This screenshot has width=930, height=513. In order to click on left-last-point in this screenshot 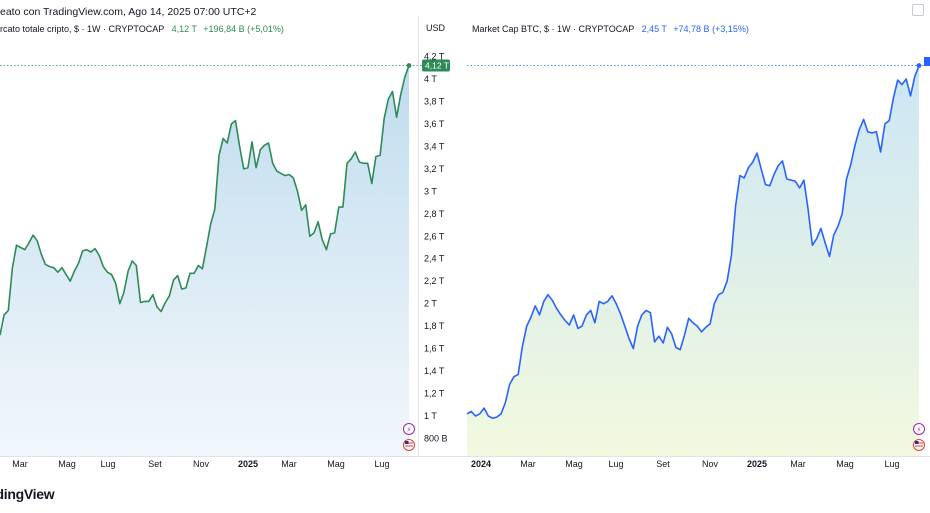, I will do `click(409, 65)`.